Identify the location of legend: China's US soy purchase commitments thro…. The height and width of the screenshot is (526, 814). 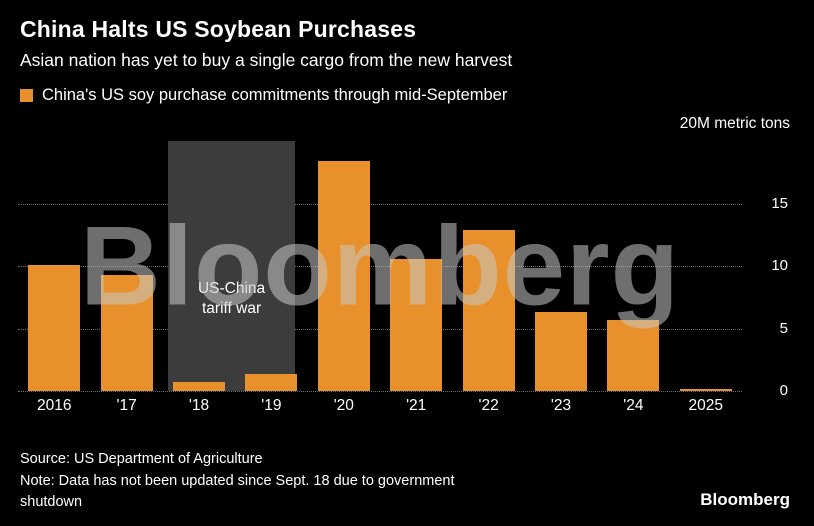
(407, 95).